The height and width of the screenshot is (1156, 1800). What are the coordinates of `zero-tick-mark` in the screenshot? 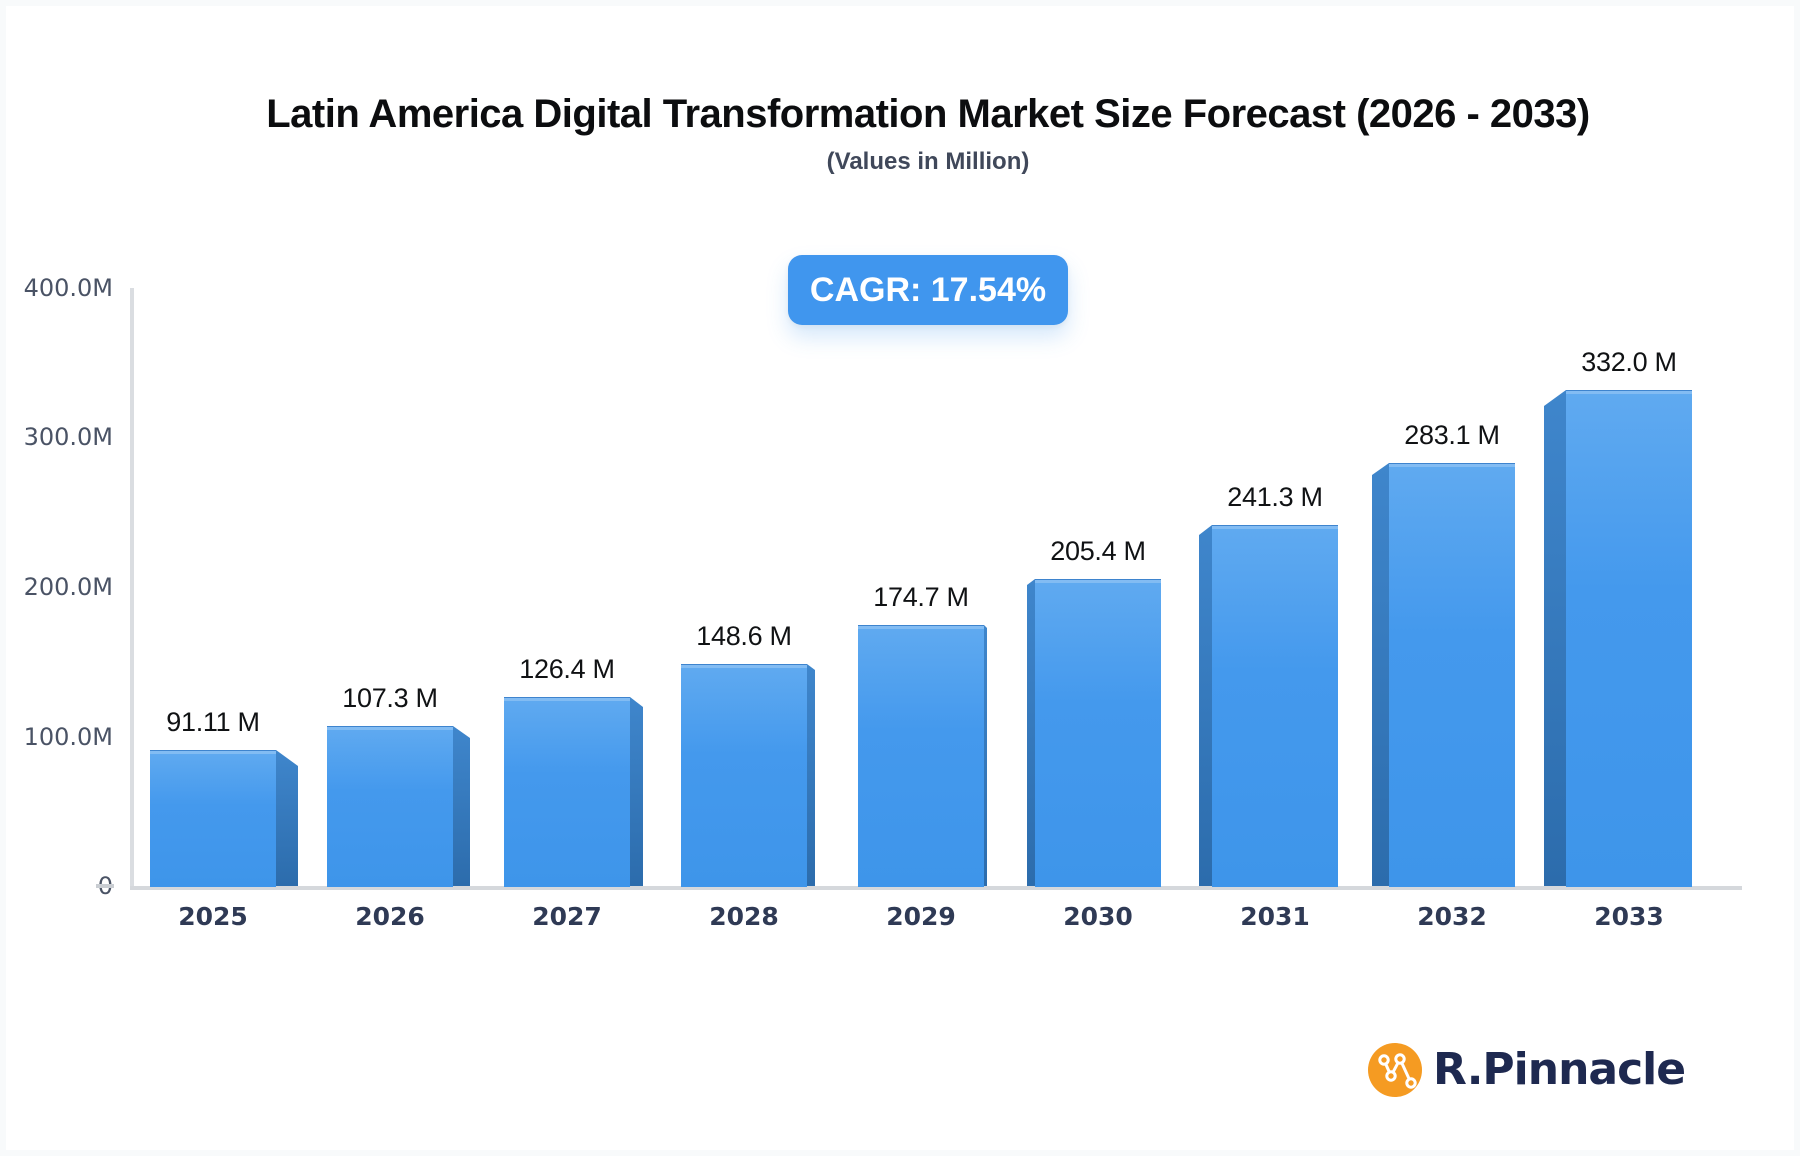 It's located at (105, 886).